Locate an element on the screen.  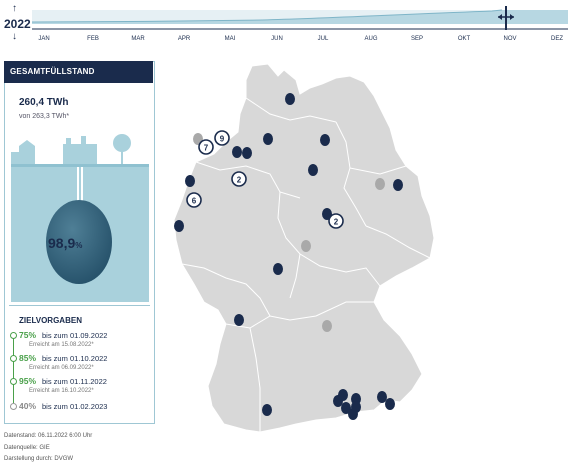
target-reached: Erreicht am 06.09.2022* is located at coordinates (61, 368).